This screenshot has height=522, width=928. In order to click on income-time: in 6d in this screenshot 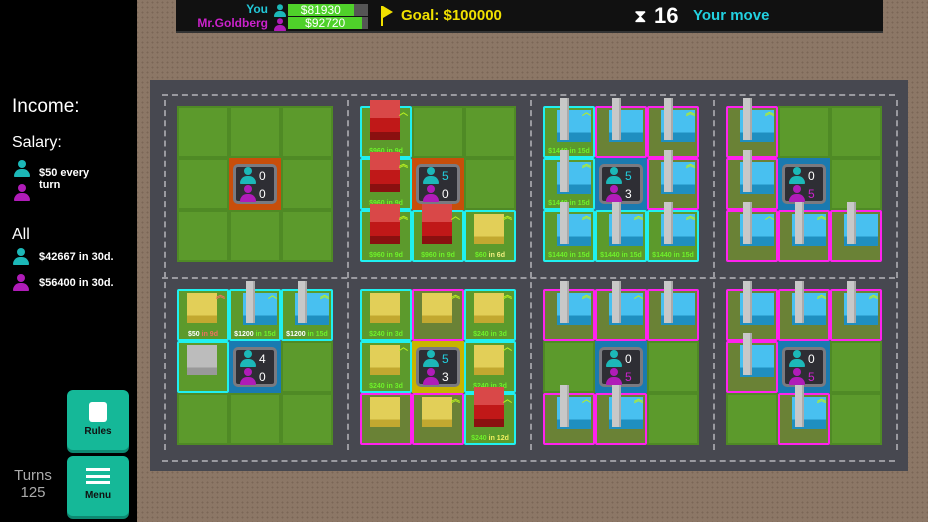, I will do `click(496, 255)`.